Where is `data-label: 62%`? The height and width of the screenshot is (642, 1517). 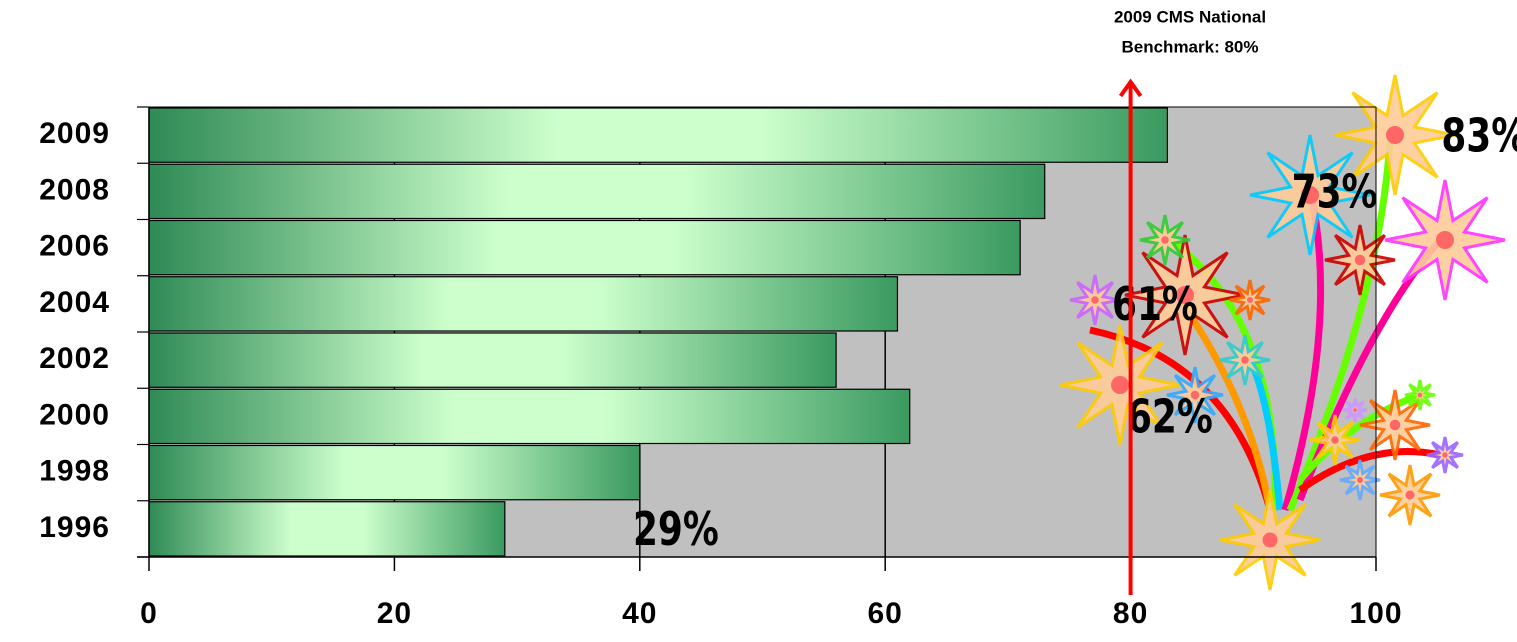 data-label: 62% is located at coordinates (1170, 417).